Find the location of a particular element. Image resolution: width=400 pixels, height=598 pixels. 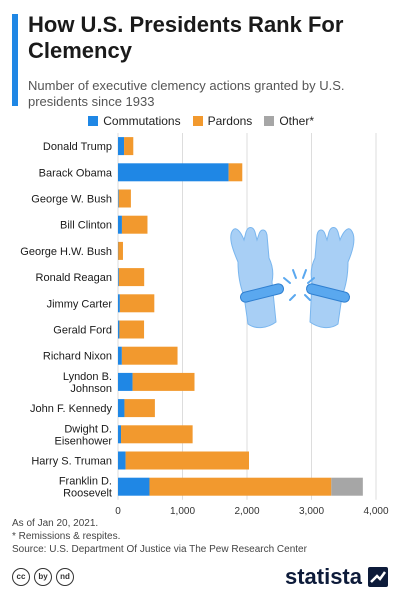

category-label: Barack Obama is located at coordinates (76, 173).